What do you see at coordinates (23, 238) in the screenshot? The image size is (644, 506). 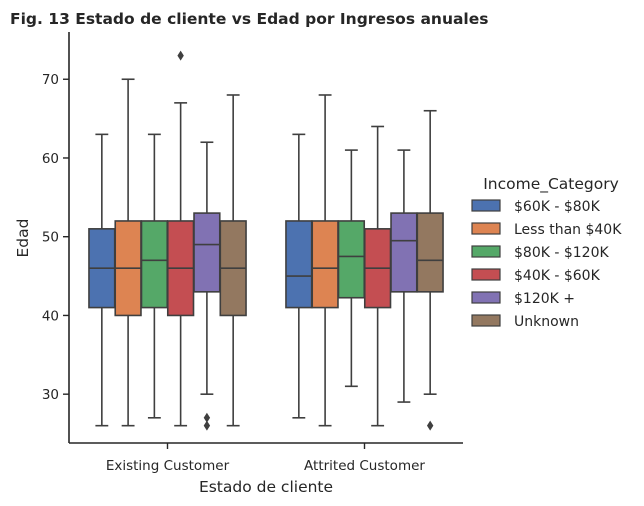 I see `y-axis-label: Edad` at bounding box center [23, 238].